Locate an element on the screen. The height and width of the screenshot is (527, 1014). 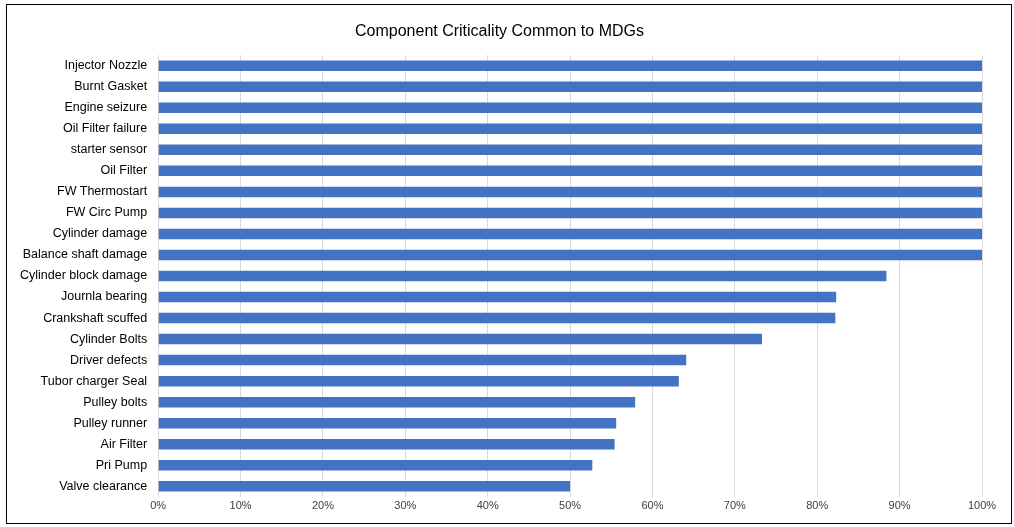
y-tick-label: Pulley runner is located at coordinates (110, 422).